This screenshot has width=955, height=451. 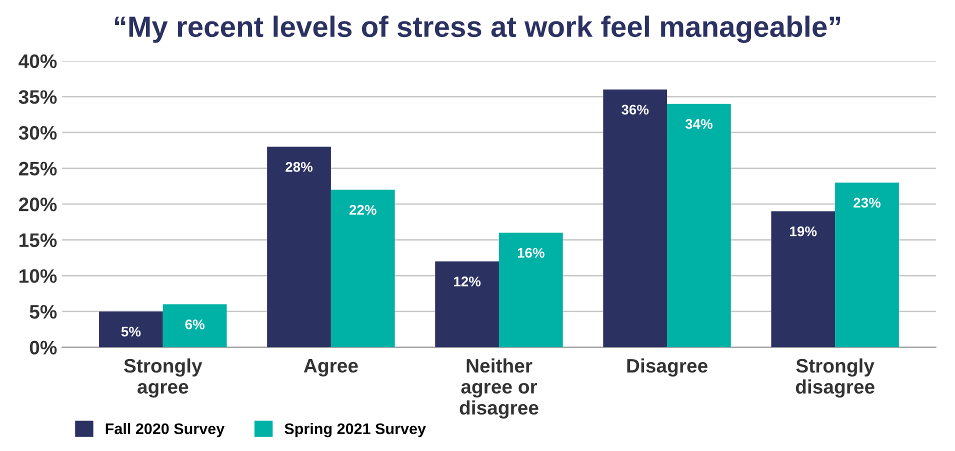 What do you see at coordinates (37, 205) in the screenshot?
I see `y-tick-label: 20%` at bounding box center [37, 205].